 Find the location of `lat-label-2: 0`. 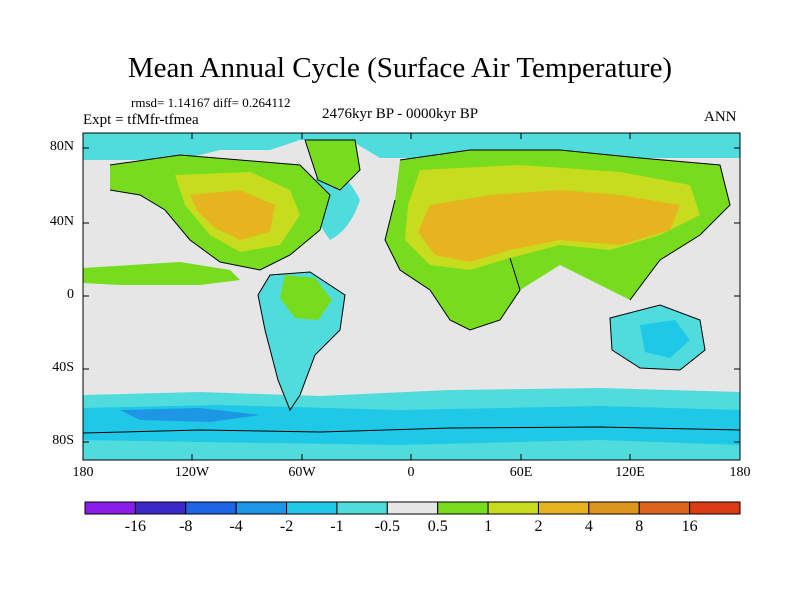

lat-label-2: 0 is located at coordinates (70, 294).